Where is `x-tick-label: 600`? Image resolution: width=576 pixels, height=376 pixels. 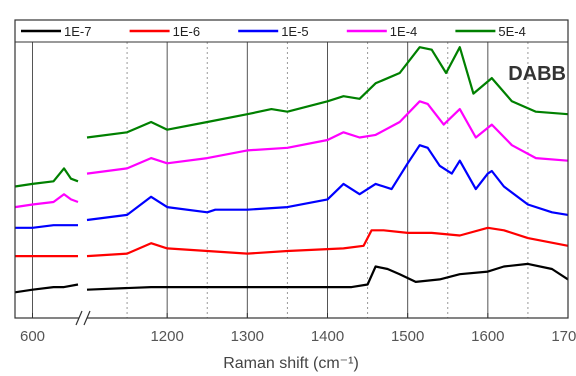 x-tick-label: 600 is located at coordinates (32, 336).